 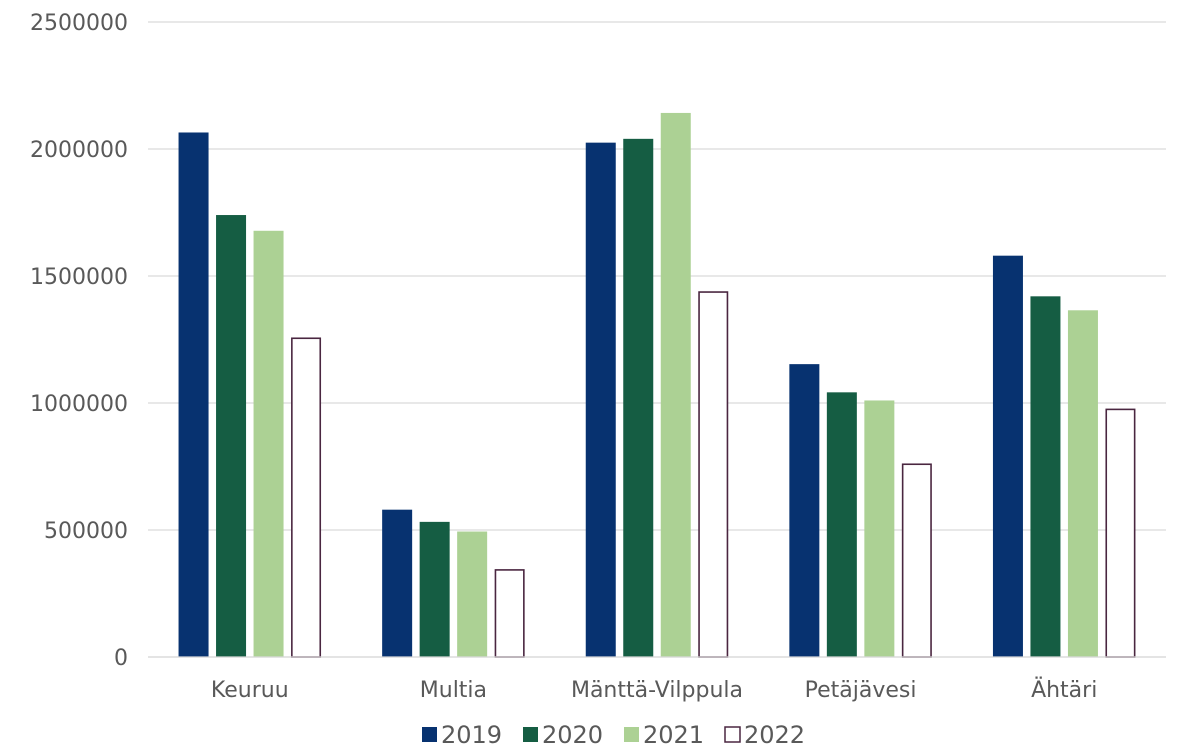 What do you see at coordinates (79, 404) in the screenshot?
I see `y-tick-label: 1000000` at bounding box center [79, 404].